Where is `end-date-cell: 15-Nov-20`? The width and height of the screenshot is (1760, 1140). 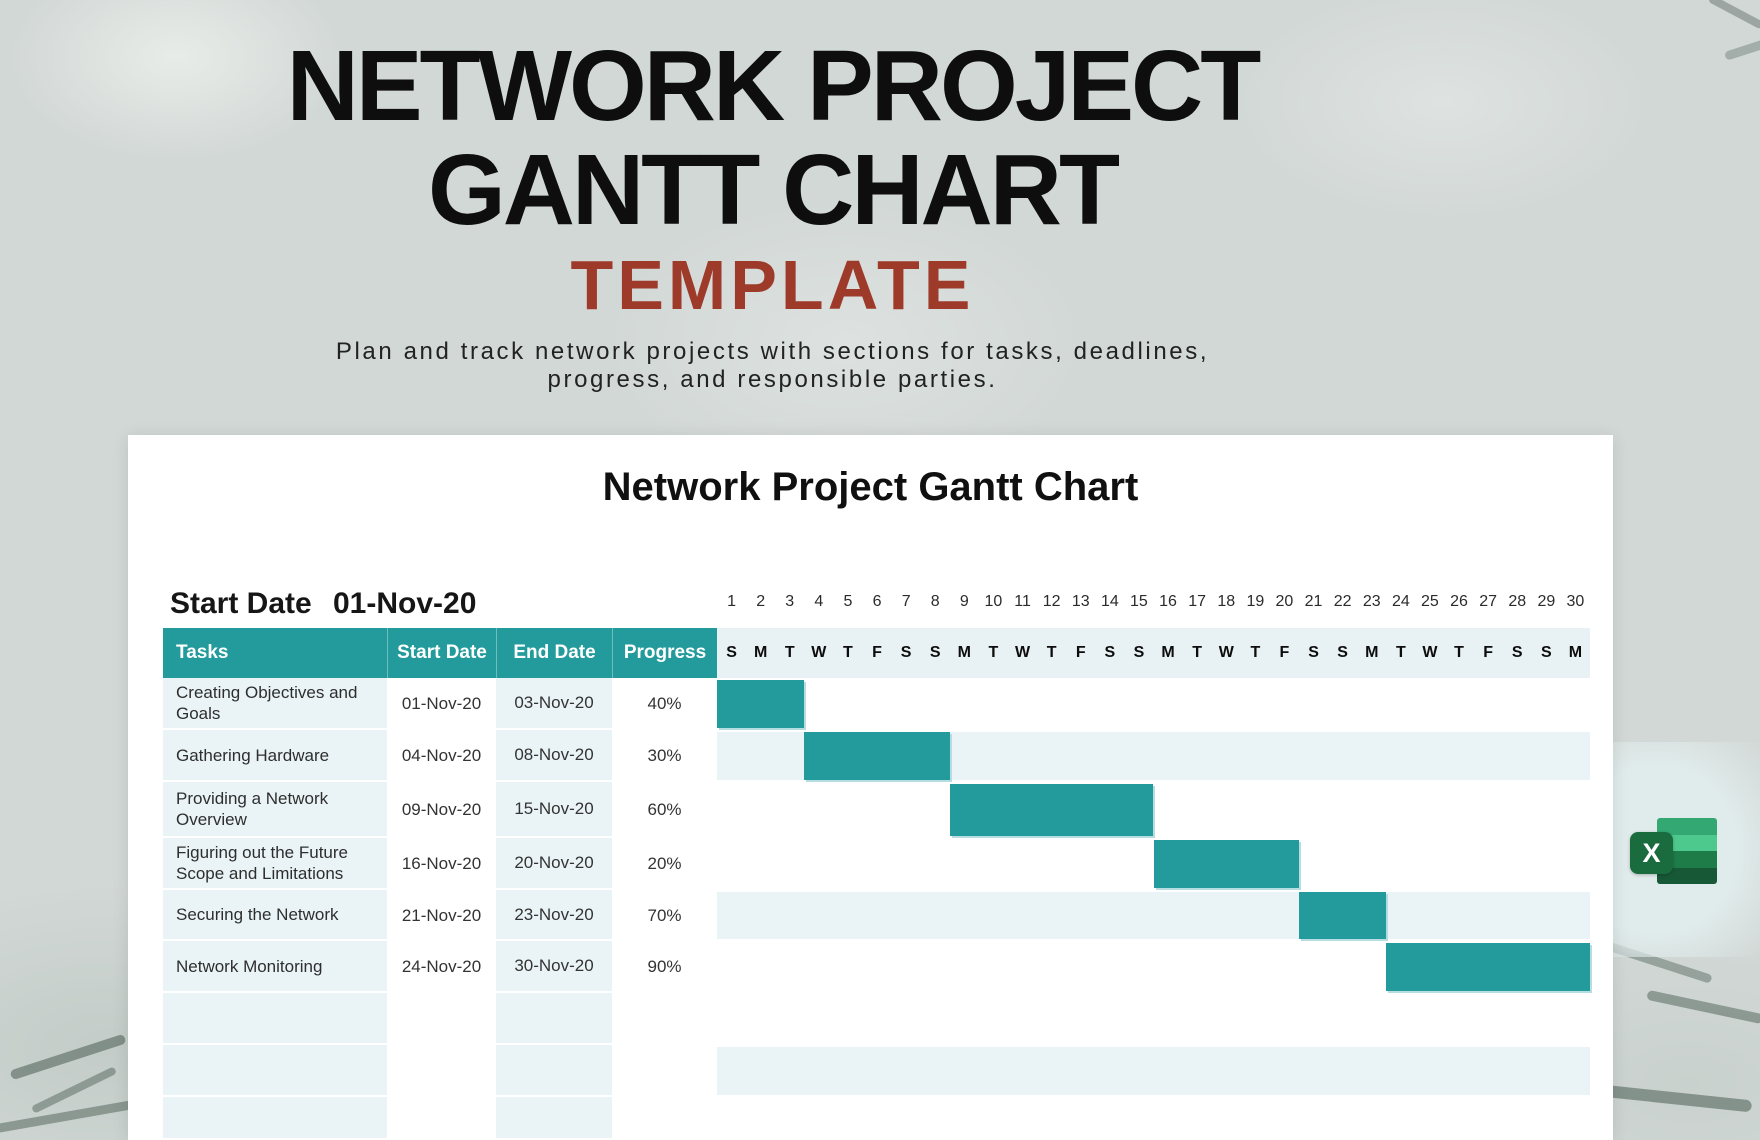 end-date-cell: 15-Nov-20 is located at coordinates (554, 810).